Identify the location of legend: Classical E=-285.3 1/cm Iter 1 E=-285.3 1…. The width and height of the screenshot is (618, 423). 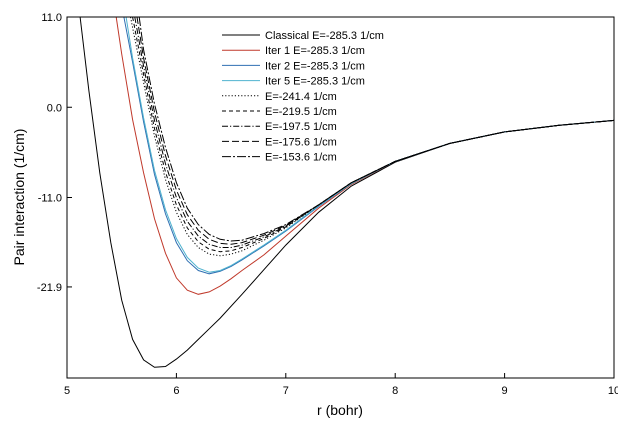
(303, 97).